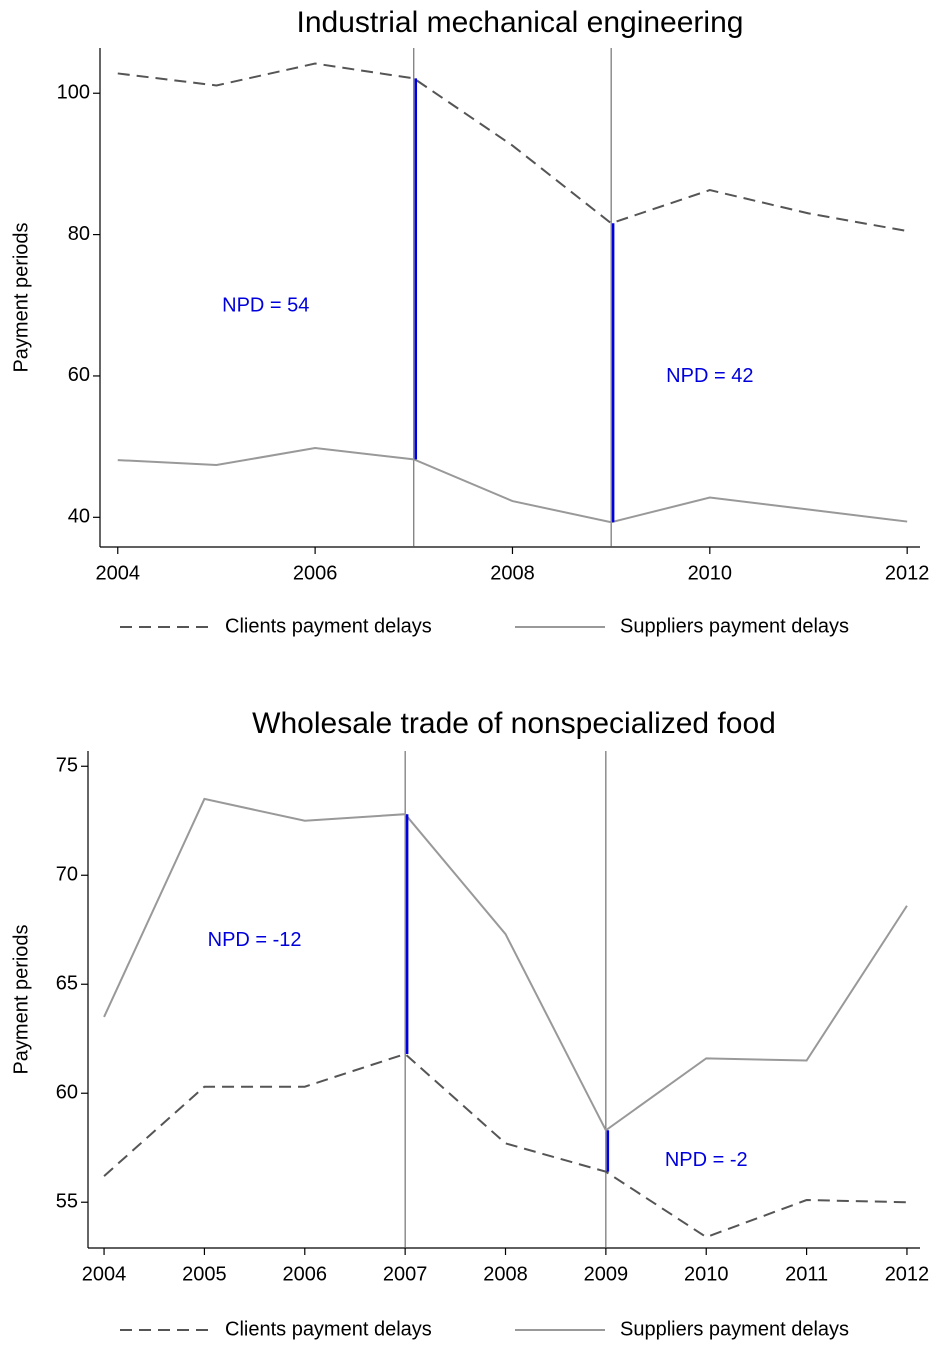 The image size is (937, 1347). I want to click on y-tick-label: 70, so click(67, 875).